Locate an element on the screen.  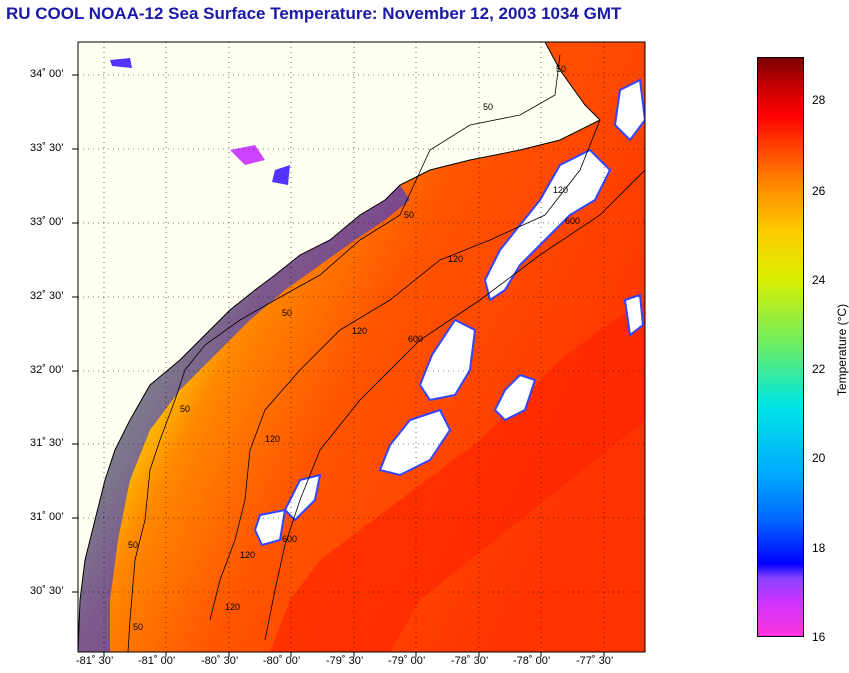
colorbar-tick-label: 20 is located at coordinates (819, 458).